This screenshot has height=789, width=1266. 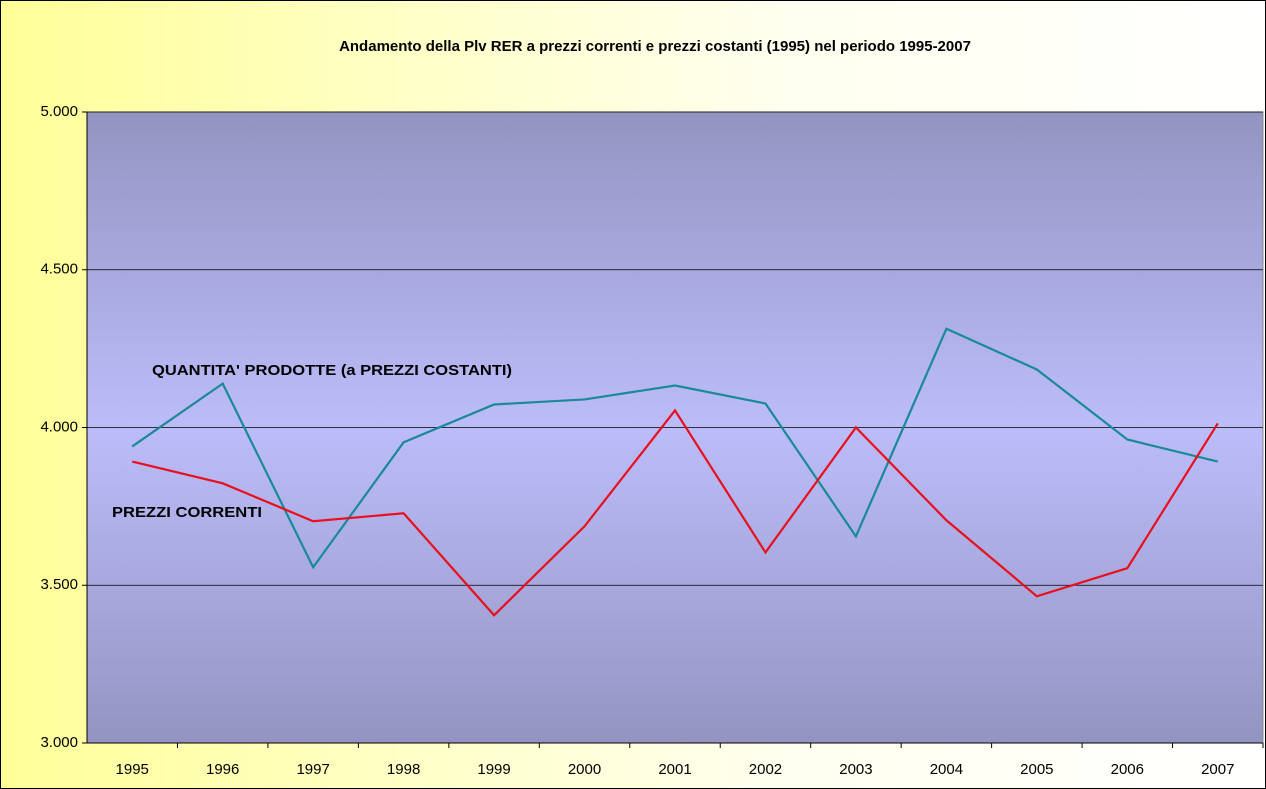 I want to click on x-tick-label: 1999, so click(x=493, y=769).